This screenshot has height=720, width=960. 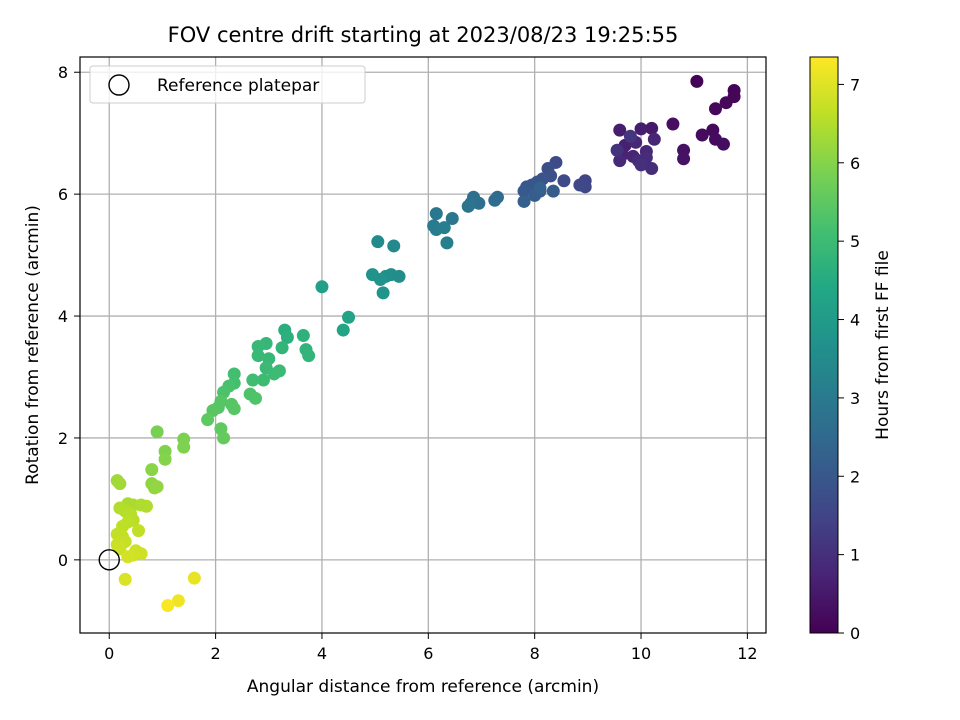 I want to click on x-tick-label: 2, so click(x=216, y=653).